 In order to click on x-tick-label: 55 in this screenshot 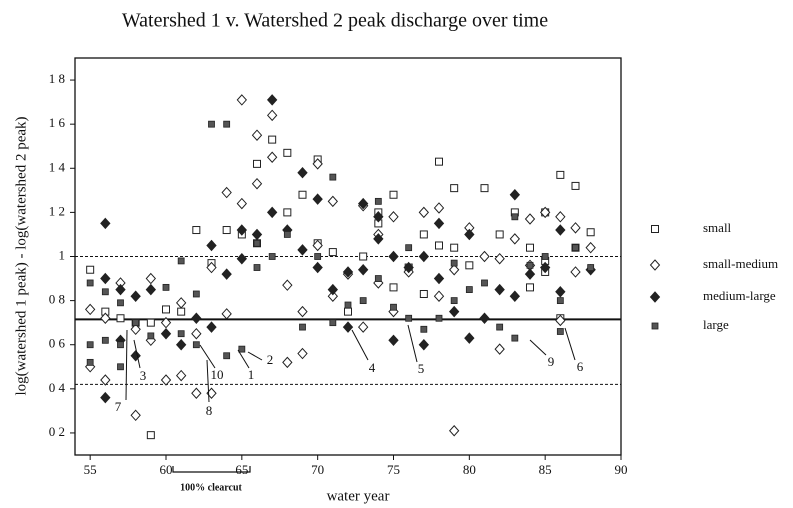, I will do `click(90, 469)`.